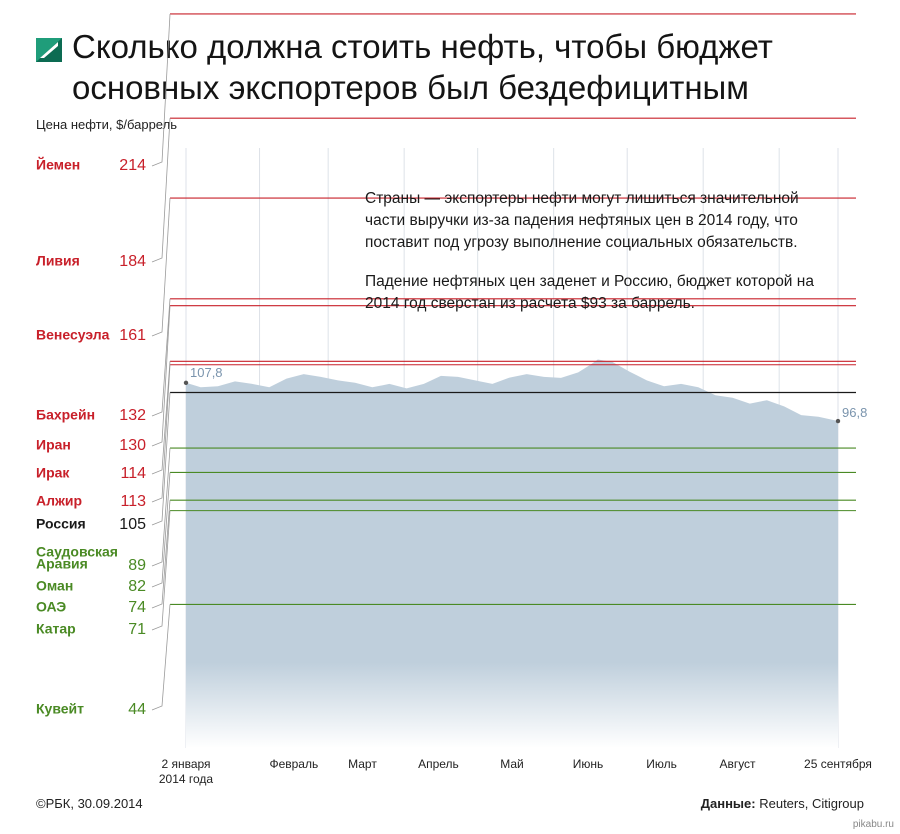 Image resolution: width=900 pixels, height=834 pixels. I want to click on country-value-12: 44, so click(137, 709).